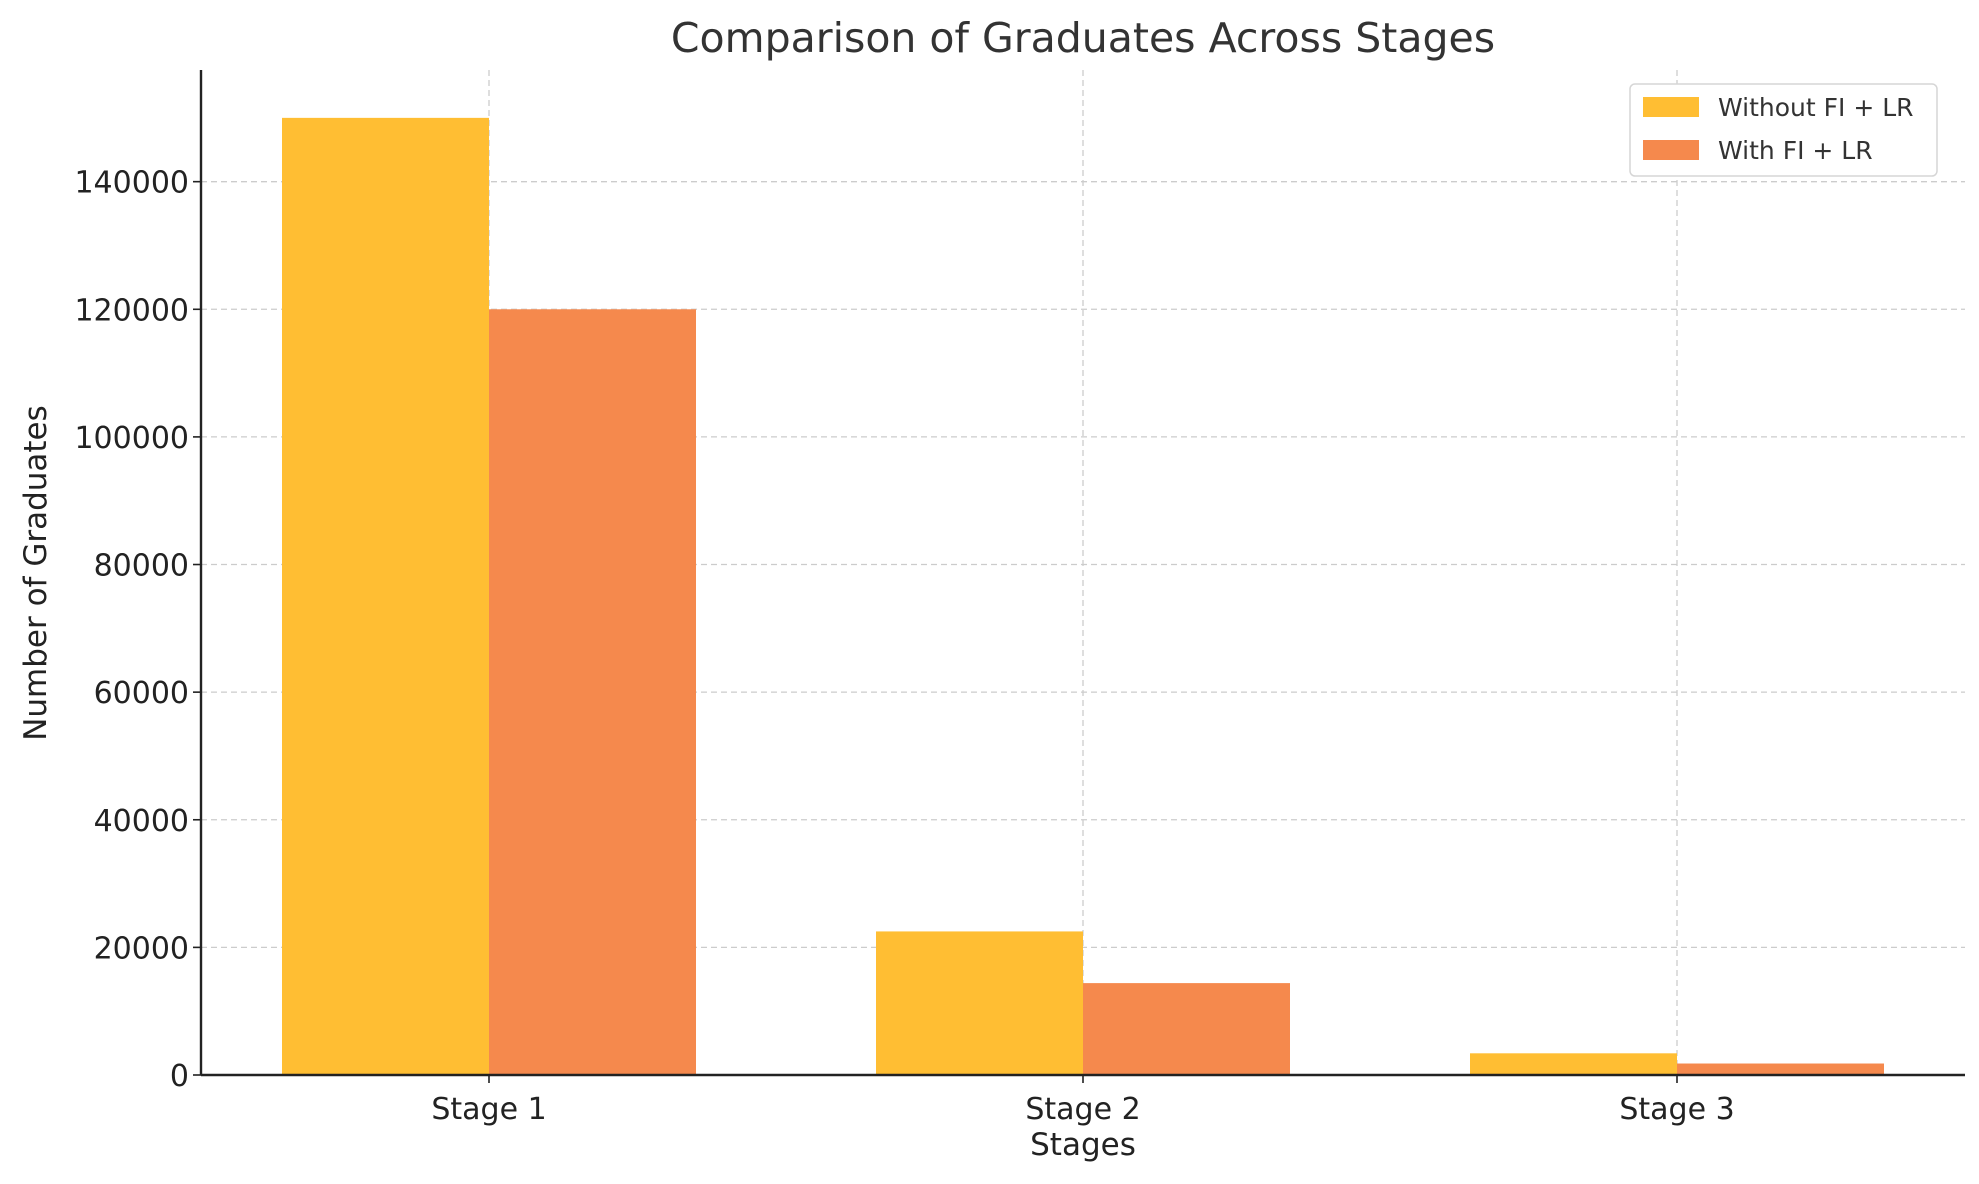 This screenshot has height=1184, width=1979. Describe the element at coordinates (1671, 107) in the screenshot. I see `legend-swatch-without-fi-lr` at that location.